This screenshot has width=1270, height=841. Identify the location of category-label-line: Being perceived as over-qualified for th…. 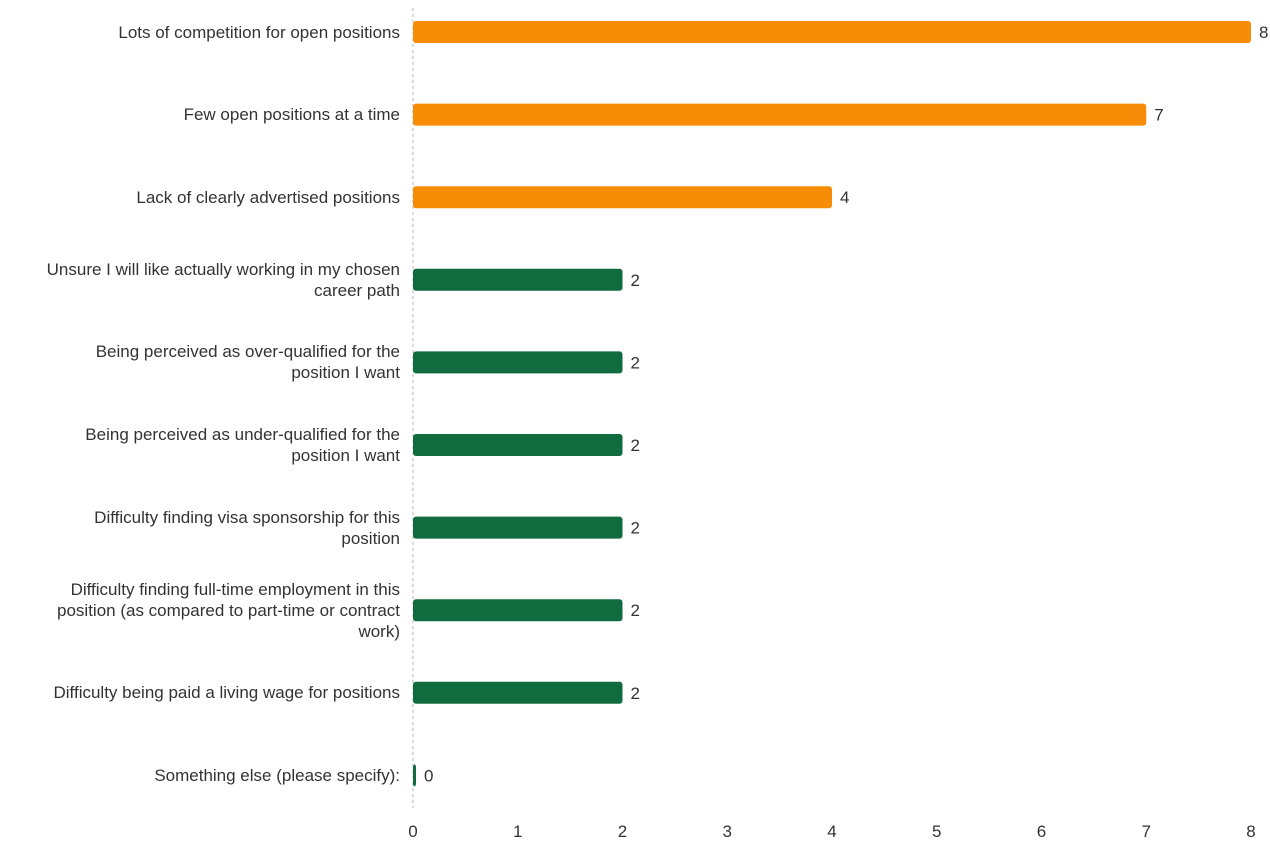
(247, 352).